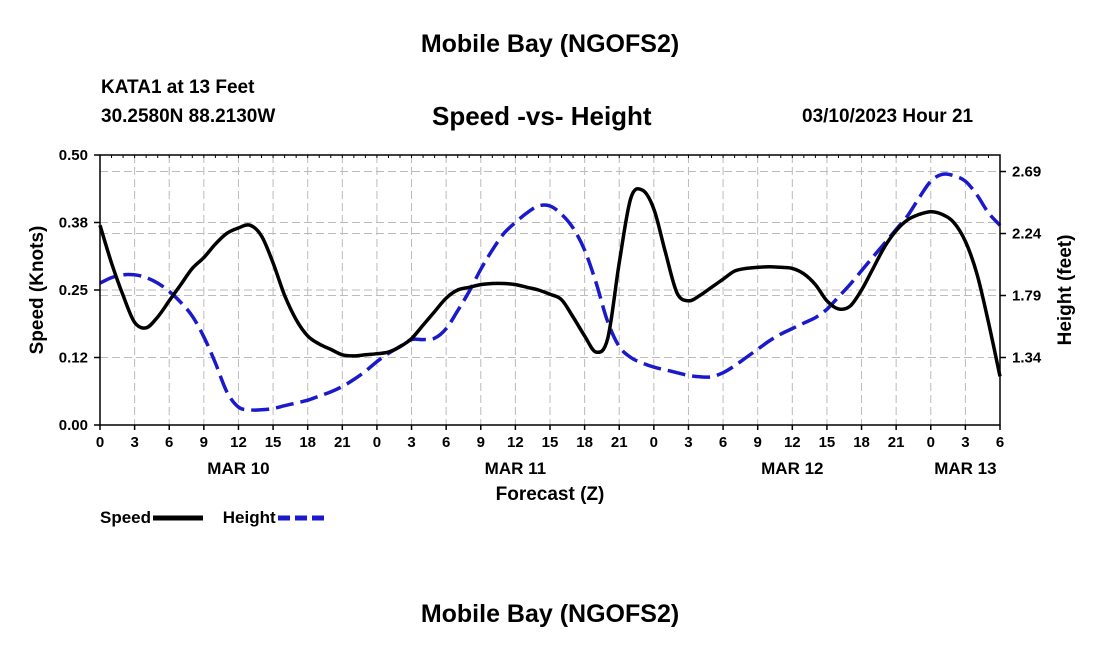 The height and width of the screenshot is (650, 1100). Describe the element at coordinates (550, 494) in the screenshot. I see `x-axis-label: Forecast (Z)` at that location.